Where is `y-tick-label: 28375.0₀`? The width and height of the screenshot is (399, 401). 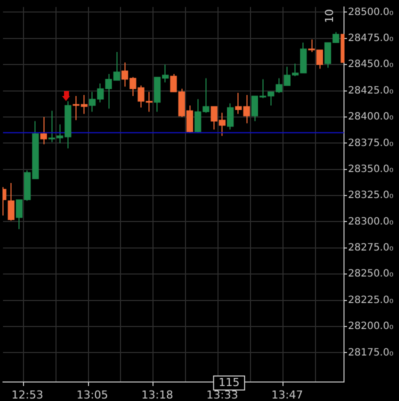
y-tick-label: 28375.0₀ is located at coordinates (371, 143).